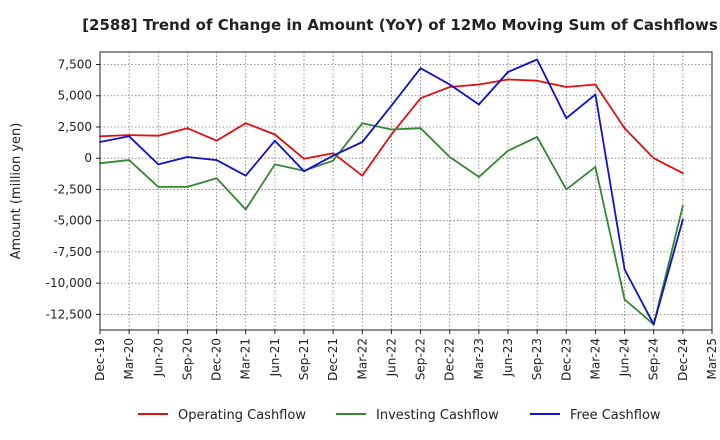 This screenshot has height=440, width=720. I want to click on x-tick-label: Sep-20, so click(187, 359).